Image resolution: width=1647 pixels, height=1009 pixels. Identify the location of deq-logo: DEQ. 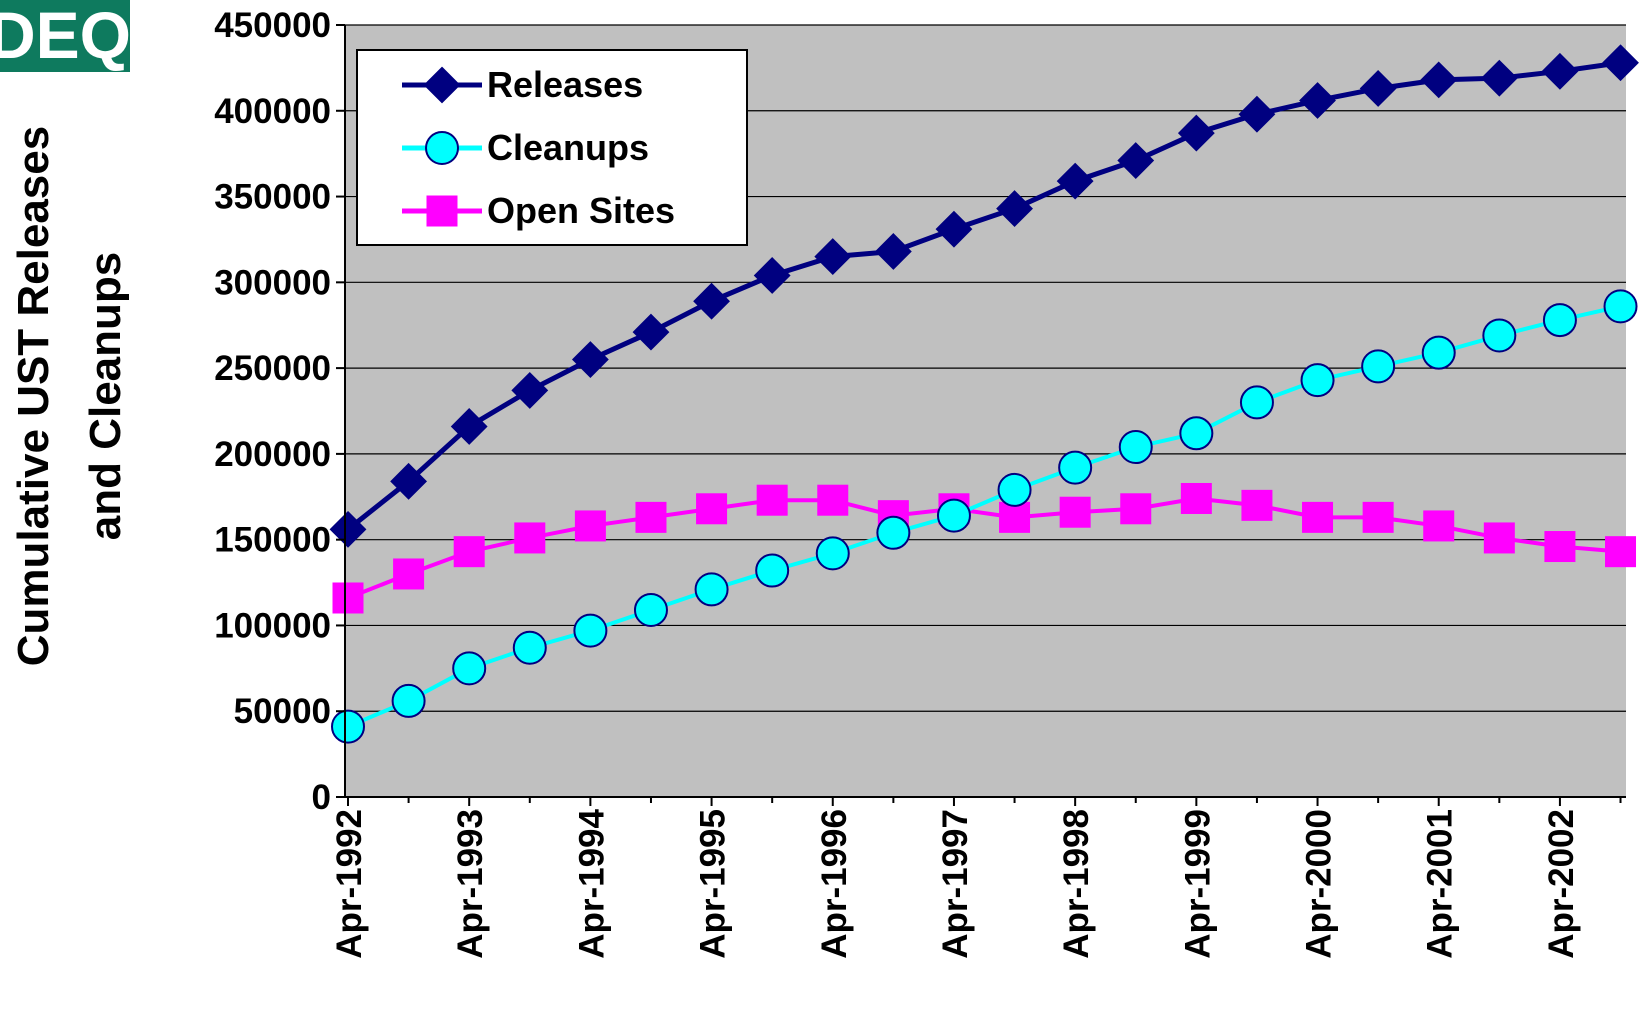
(65, 36).